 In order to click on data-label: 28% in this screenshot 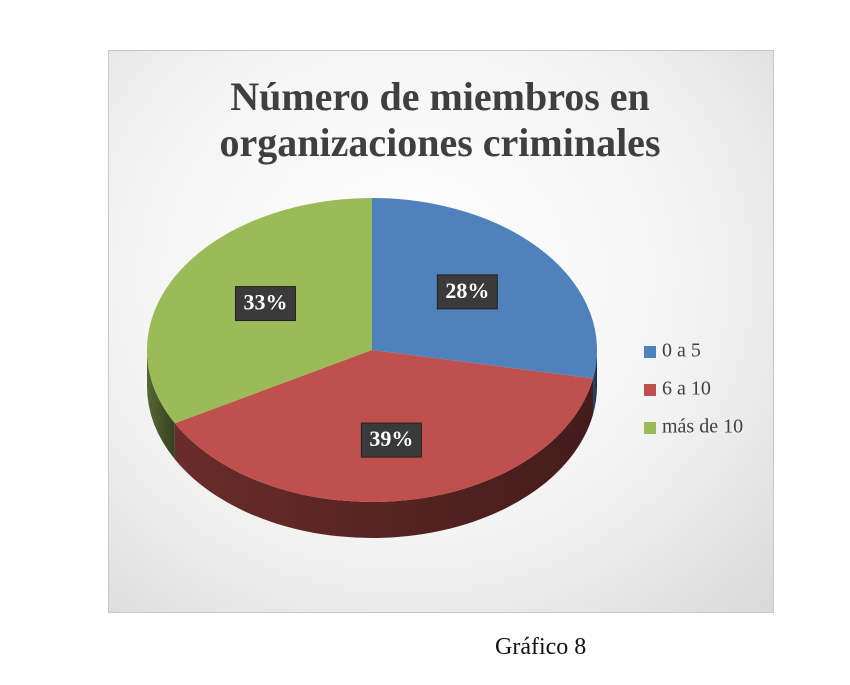, I will do `click(467, 290)`.